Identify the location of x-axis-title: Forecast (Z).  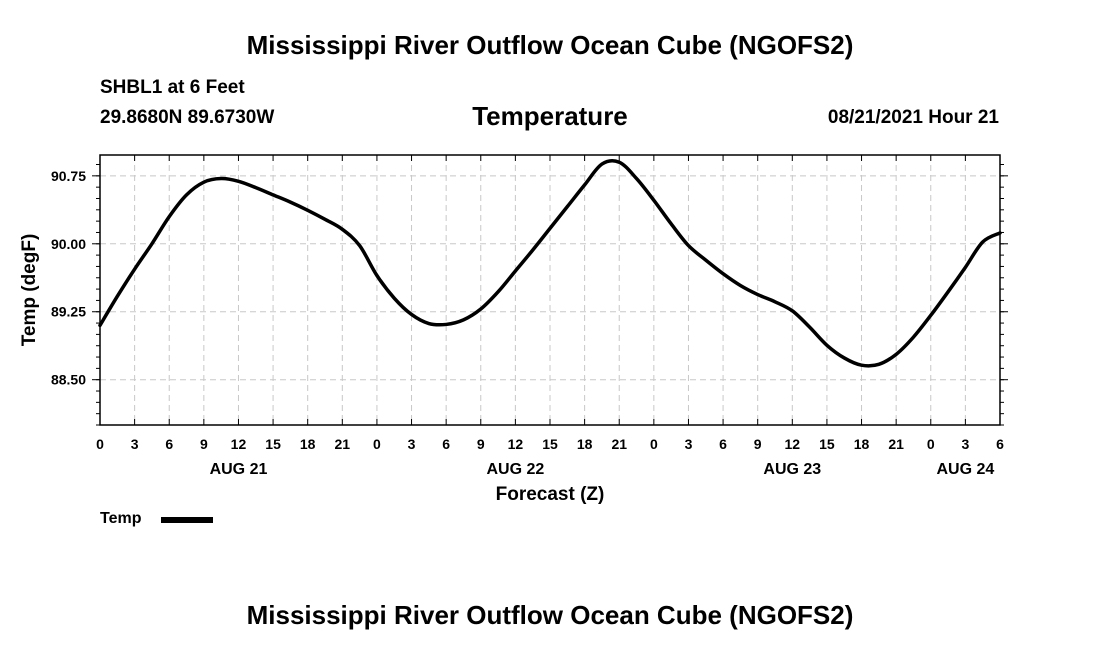
(550, 494).